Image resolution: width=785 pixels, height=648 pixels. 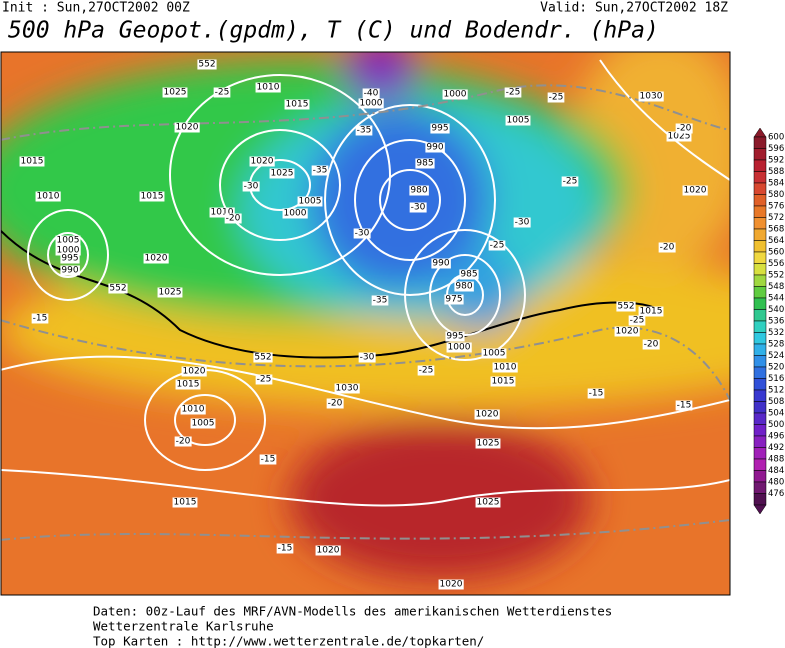 I want to click on contour-label: 985, so click(x=424, y=164).